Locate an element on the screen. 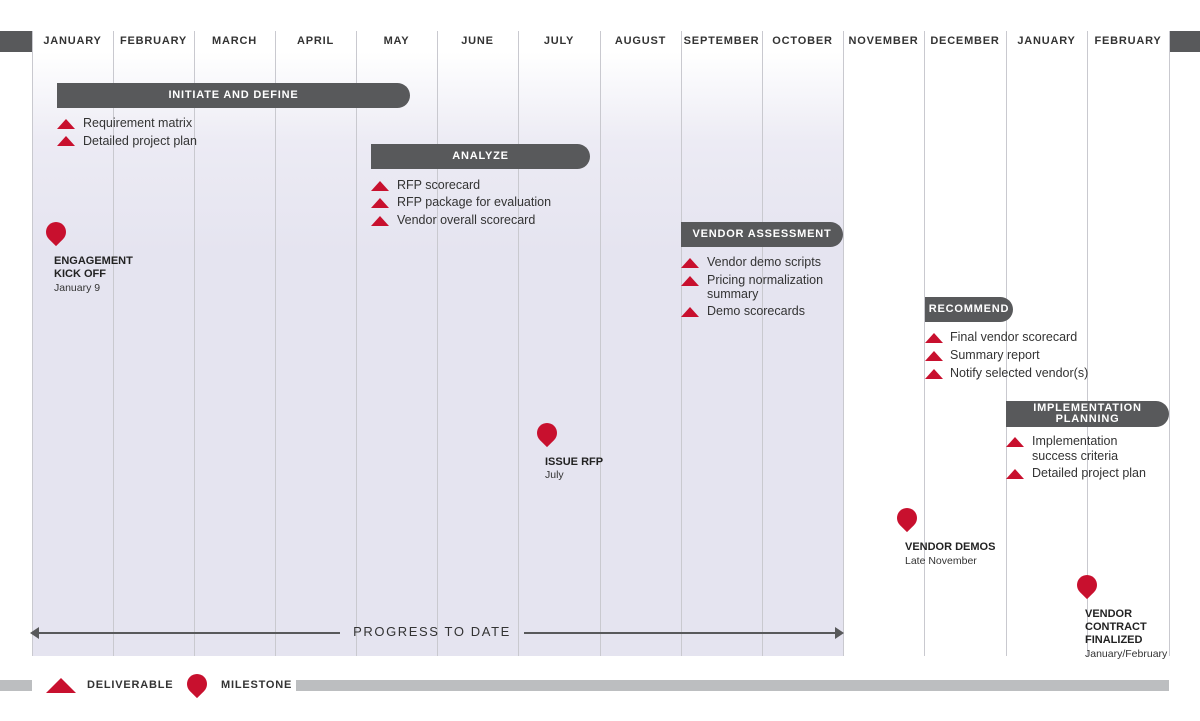  month-label: MARCH is located at coordinates (234, 41).